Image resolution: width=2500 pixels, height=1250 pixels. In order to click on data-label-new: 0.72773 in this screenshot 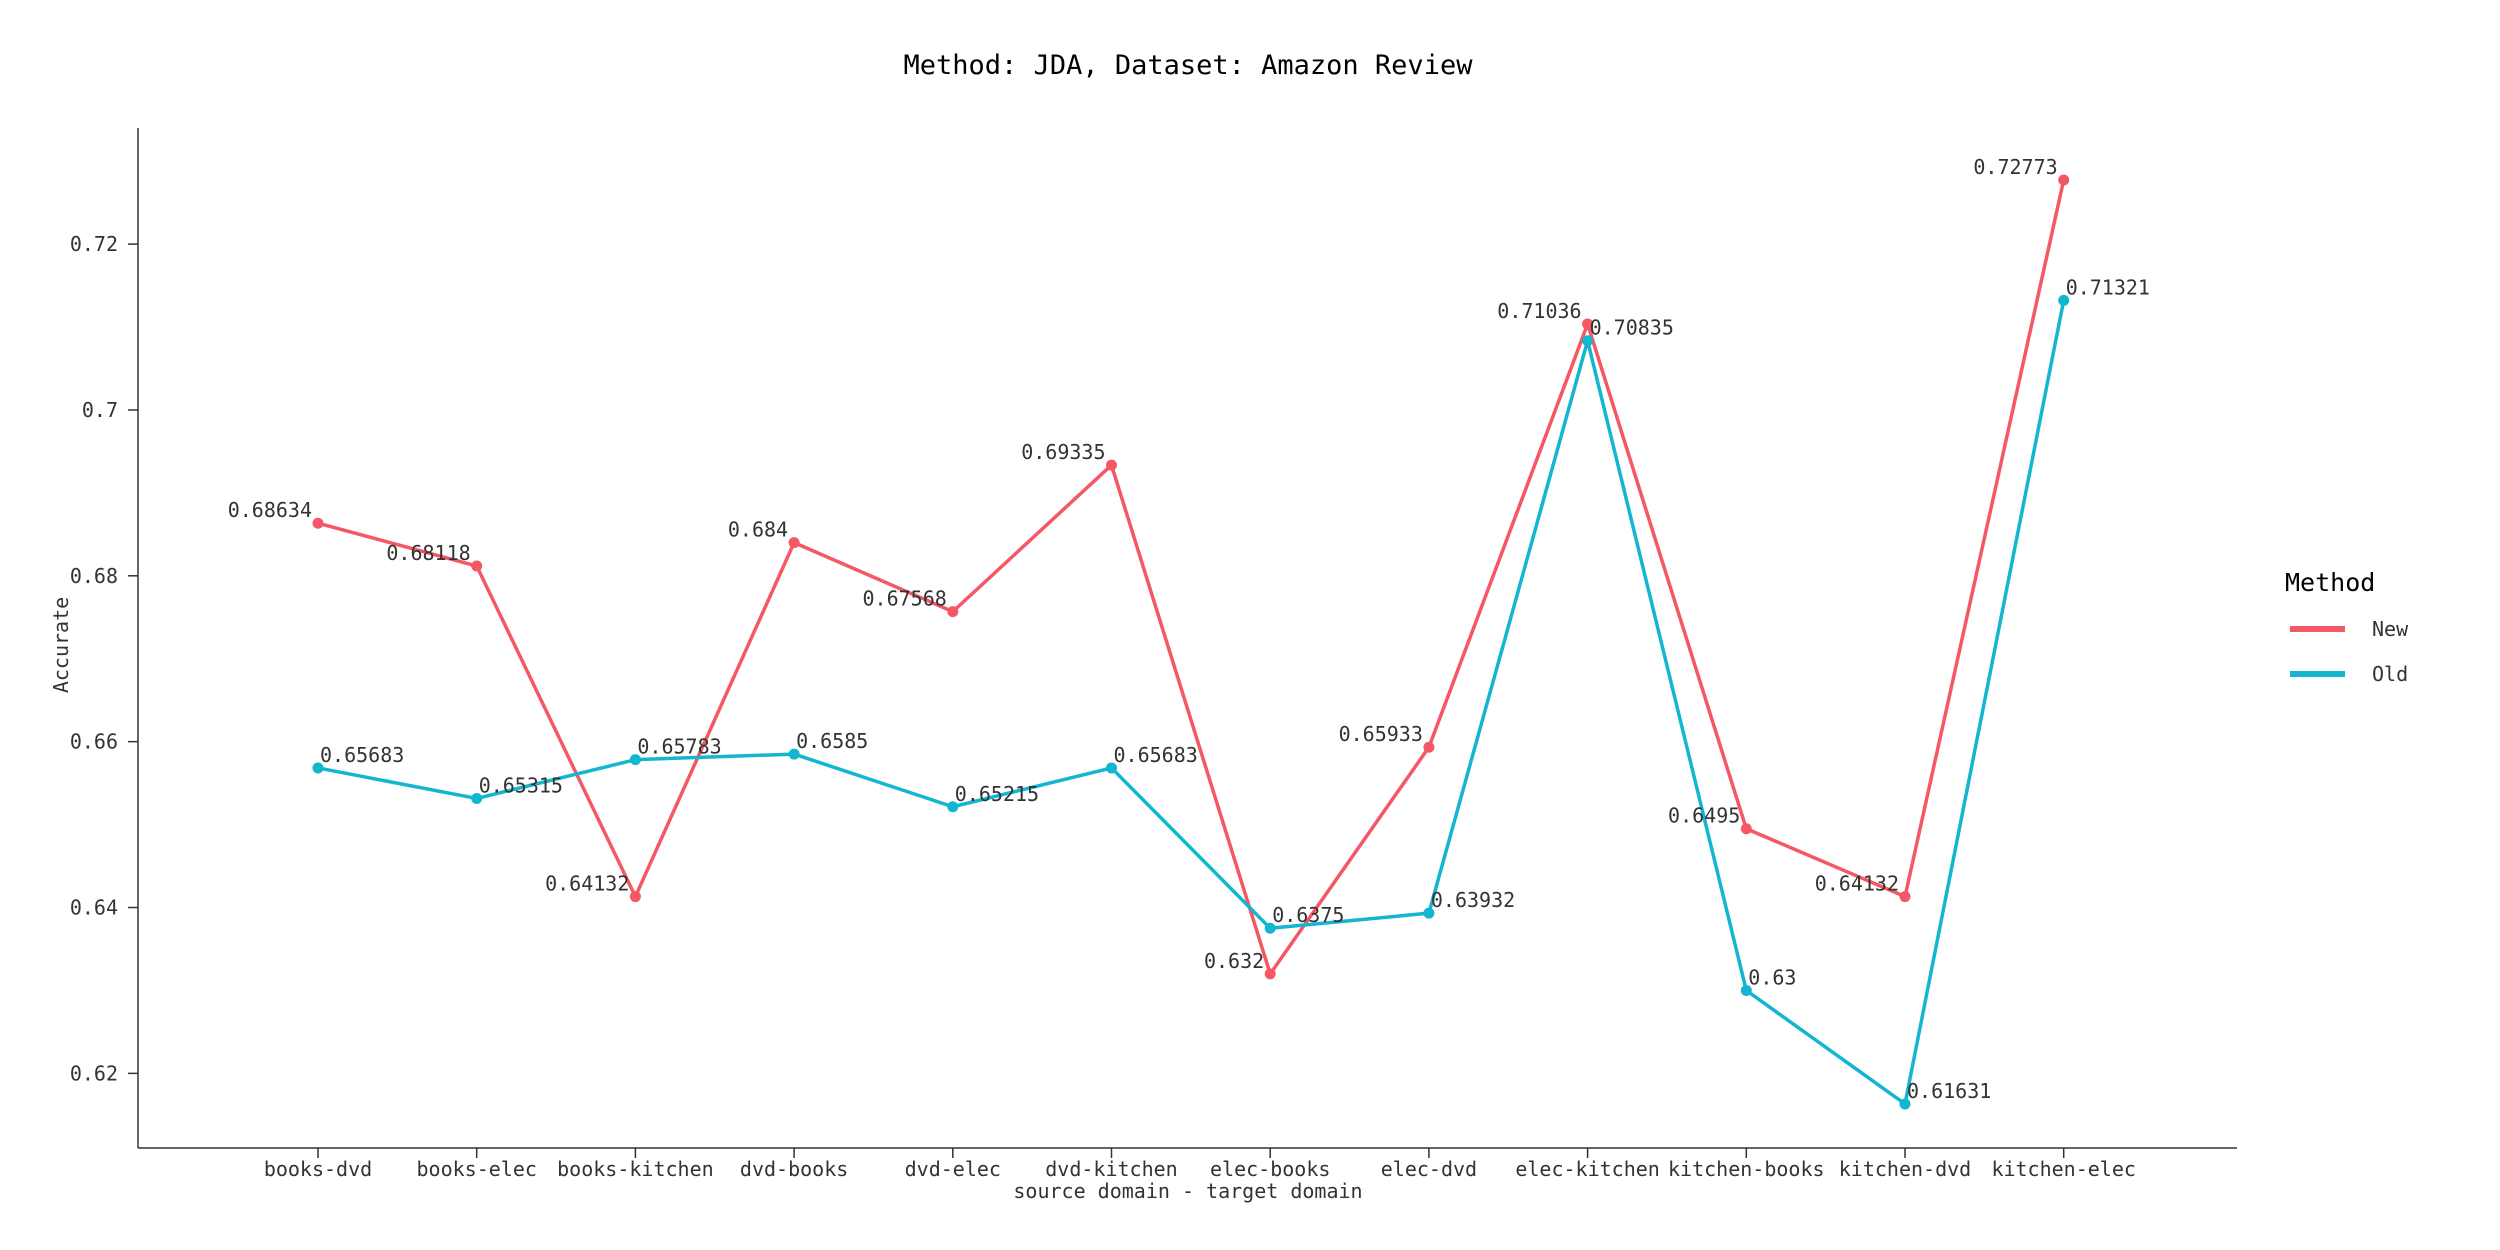, I will do `click(2015, 167)`.